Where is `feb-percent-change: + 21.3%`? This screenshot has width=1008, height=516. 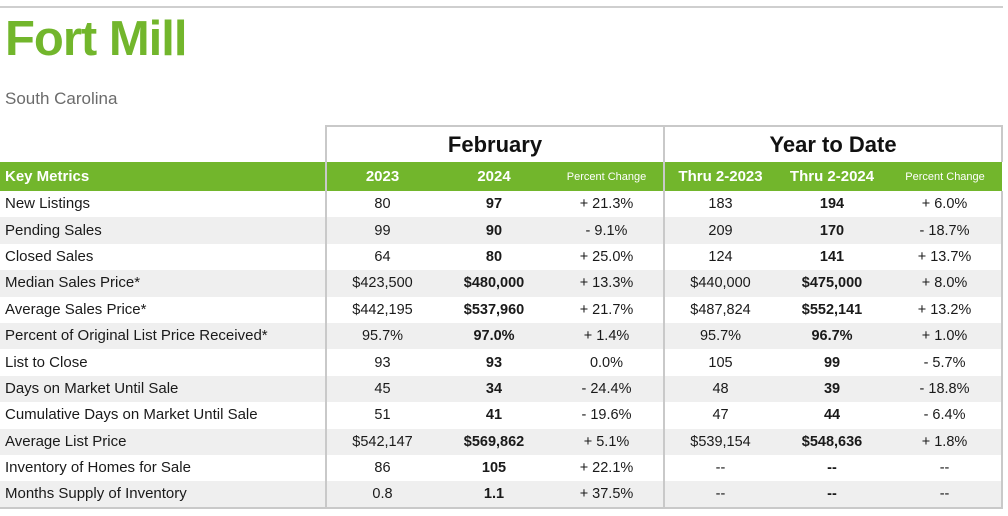 feb-percent-change: + 21.3% is located at coordinates (607, 204).